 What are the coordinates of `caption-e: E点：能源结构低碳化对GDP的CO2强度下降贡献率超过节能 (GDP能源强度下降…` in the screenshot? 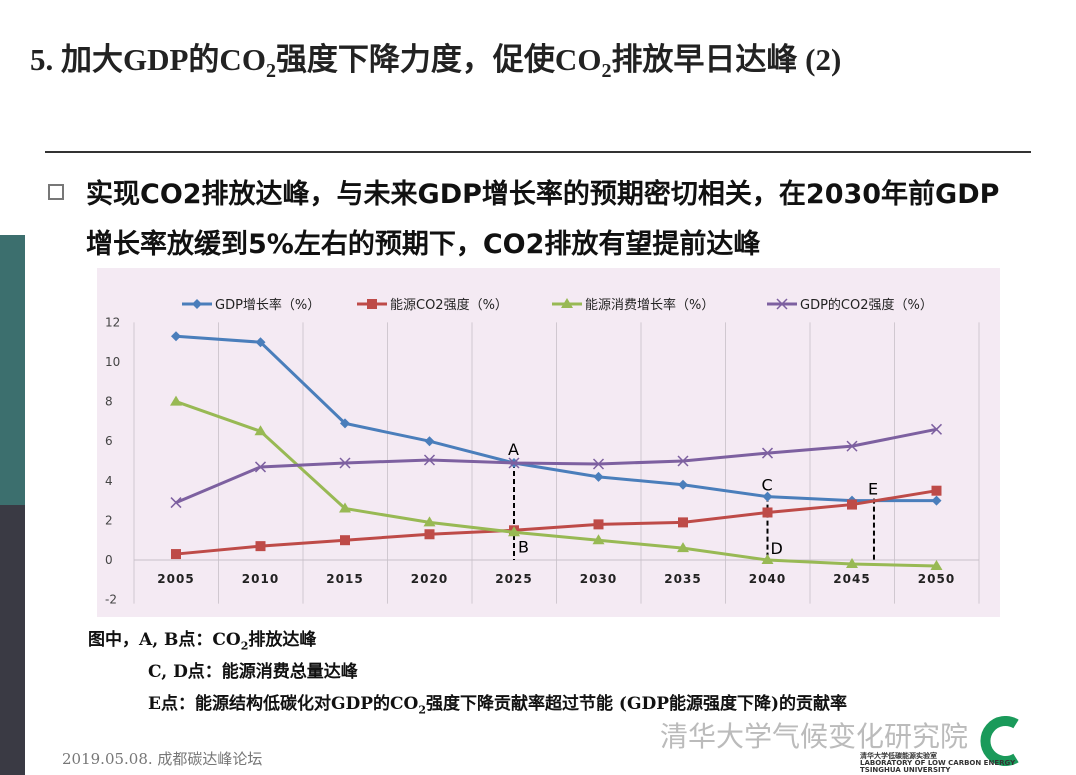 It's located at (498, 705).